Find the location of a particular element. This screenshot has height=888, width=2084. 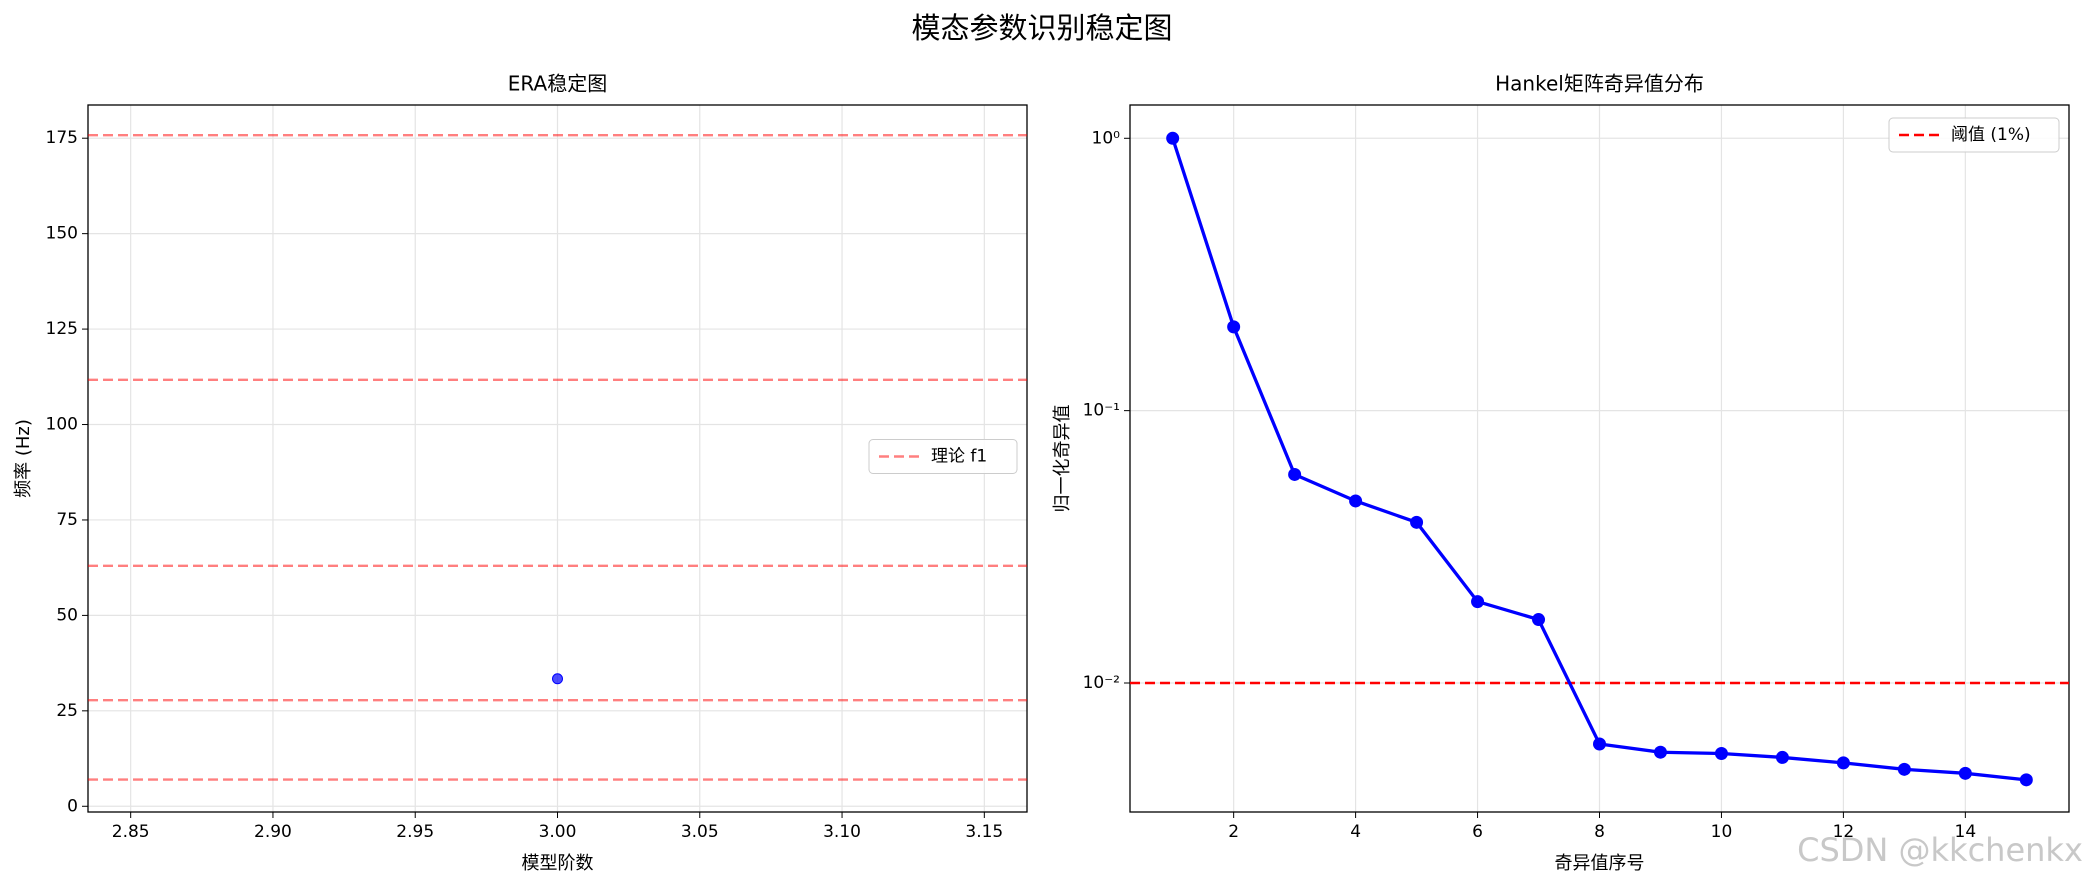

x-tick-label: 3.00 is located at coordinates (558, 832).